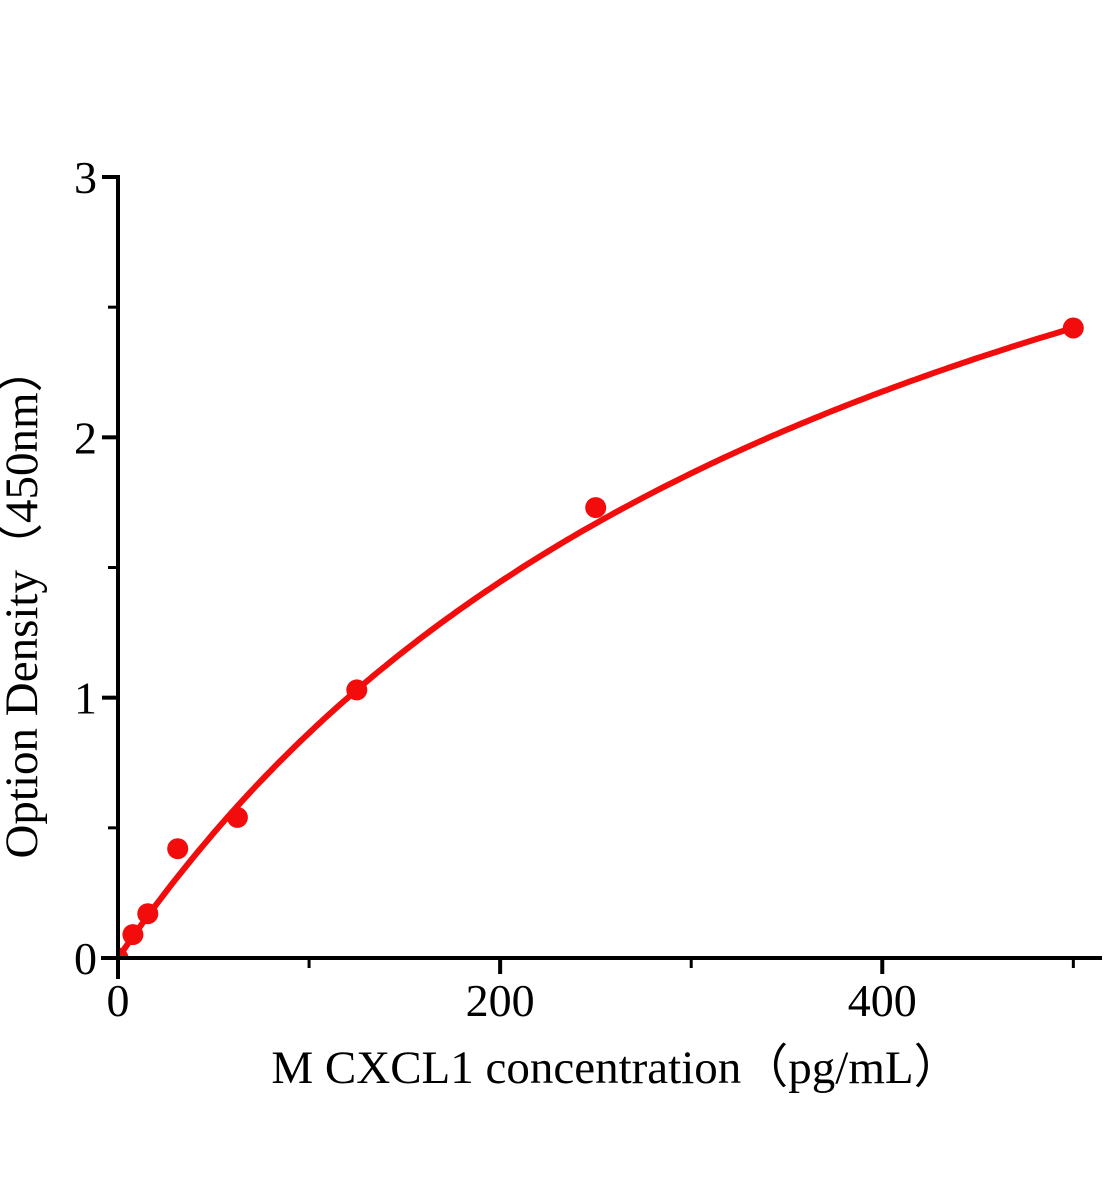 This screenshot has width=1104, height=1200. Describe the element at coordinates (85, 177) in the screenshot. I see `y-tick-label: 3` at that location.